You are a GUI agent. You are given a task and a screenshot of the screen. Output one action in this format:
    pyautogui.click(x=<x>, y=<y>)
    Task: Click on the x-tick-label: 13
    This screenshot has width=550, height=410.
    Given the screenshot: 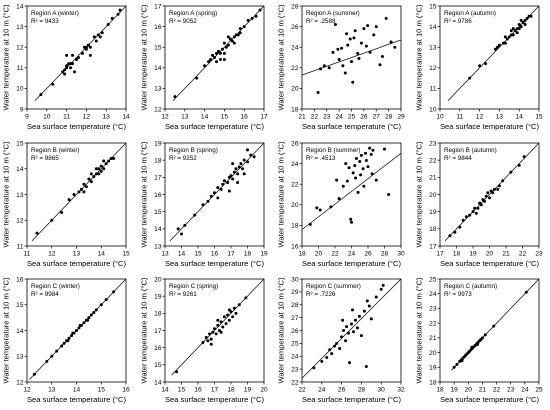 What is the action you would take?
    pyautogui.click(x=499, y=116)
    